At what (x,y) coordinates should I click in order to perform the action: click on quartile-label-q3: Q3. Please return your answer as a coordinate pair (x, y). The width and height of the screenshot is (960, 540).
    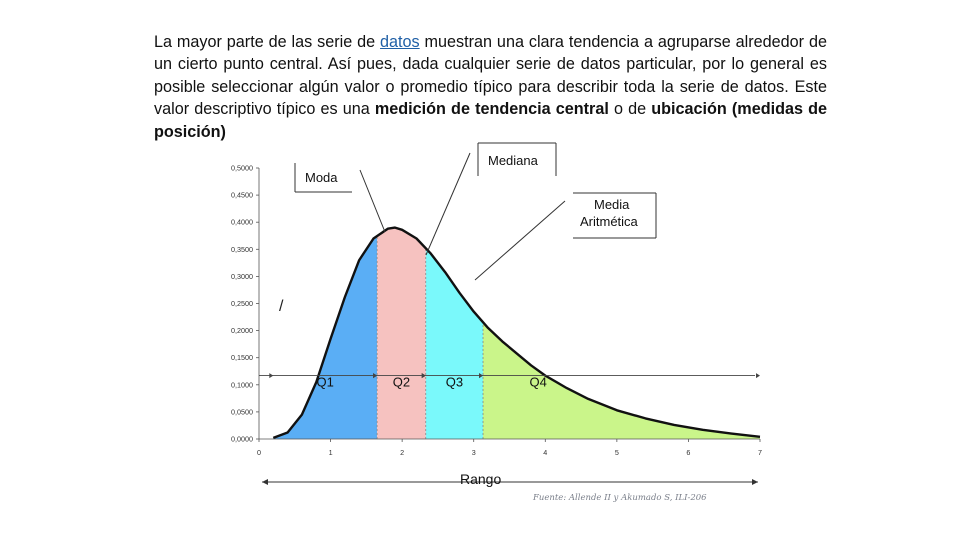
    Looking at the image, I should click on (454, 382).